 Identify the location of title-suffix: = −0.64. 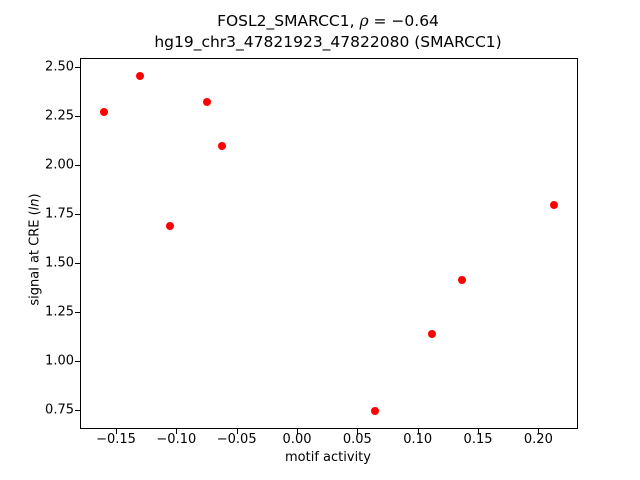
(403, 21).